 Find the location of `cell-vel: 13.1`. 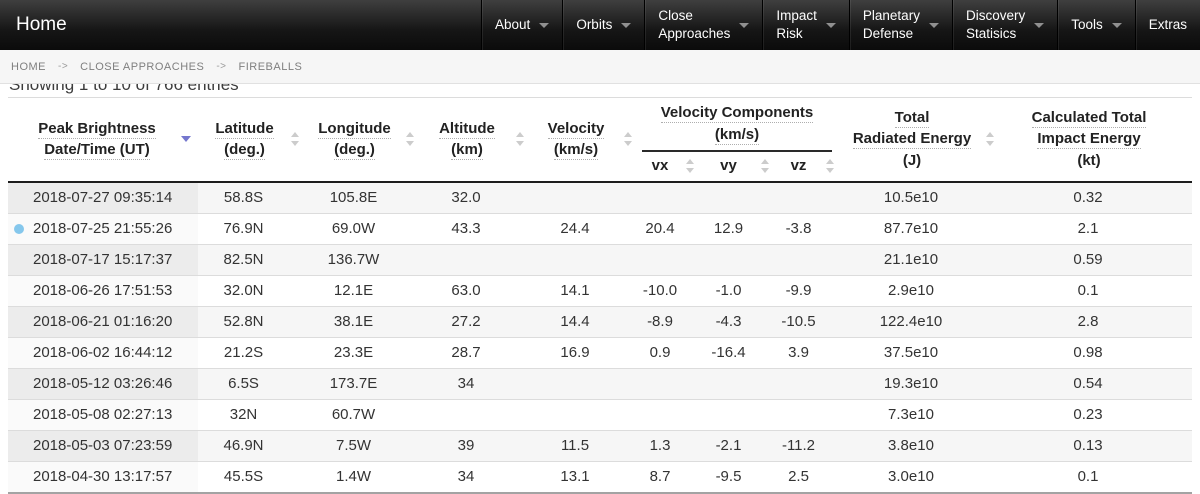

cell-vel: 13.1 is located at coordinates (582, 477).